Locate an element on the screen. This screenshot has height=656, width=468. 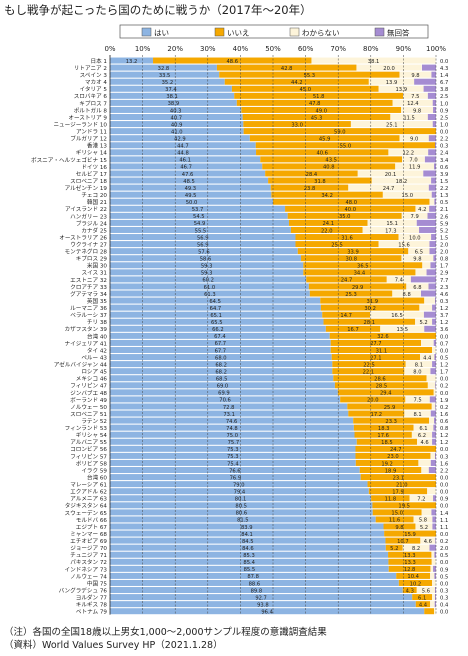
bar-row: ミャンマー 68 84.1 15.9 0.0 is located at coordinates (259, 534).